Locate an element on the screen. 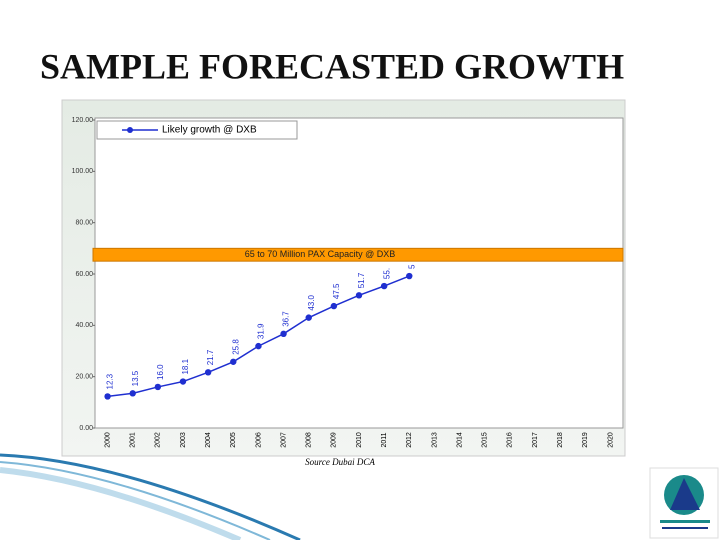  data-label: 47.5 is located at coordinates (336, 291).